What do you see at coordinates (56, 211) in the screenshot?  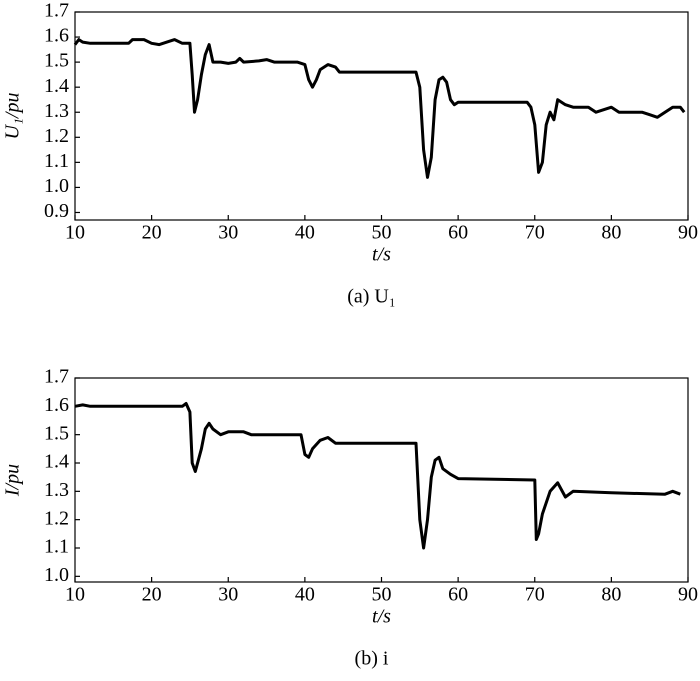 I see `y-tick-label: 0.9` at bounding box center [56, 211].